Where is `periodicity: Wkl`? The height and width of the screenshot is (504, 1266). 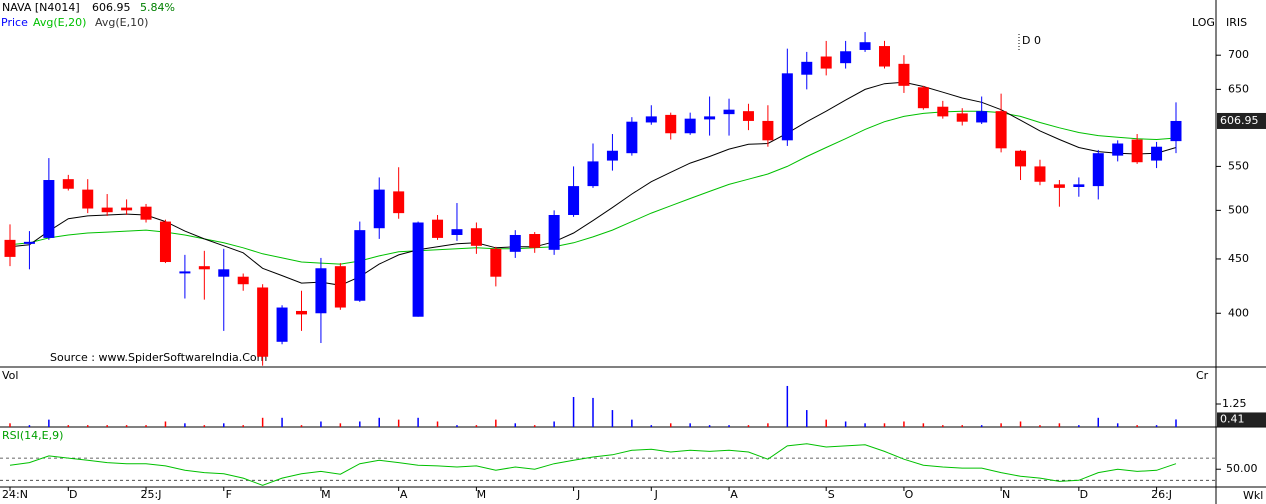
periodicity: Wkl is located at coordinates (1253, 495).